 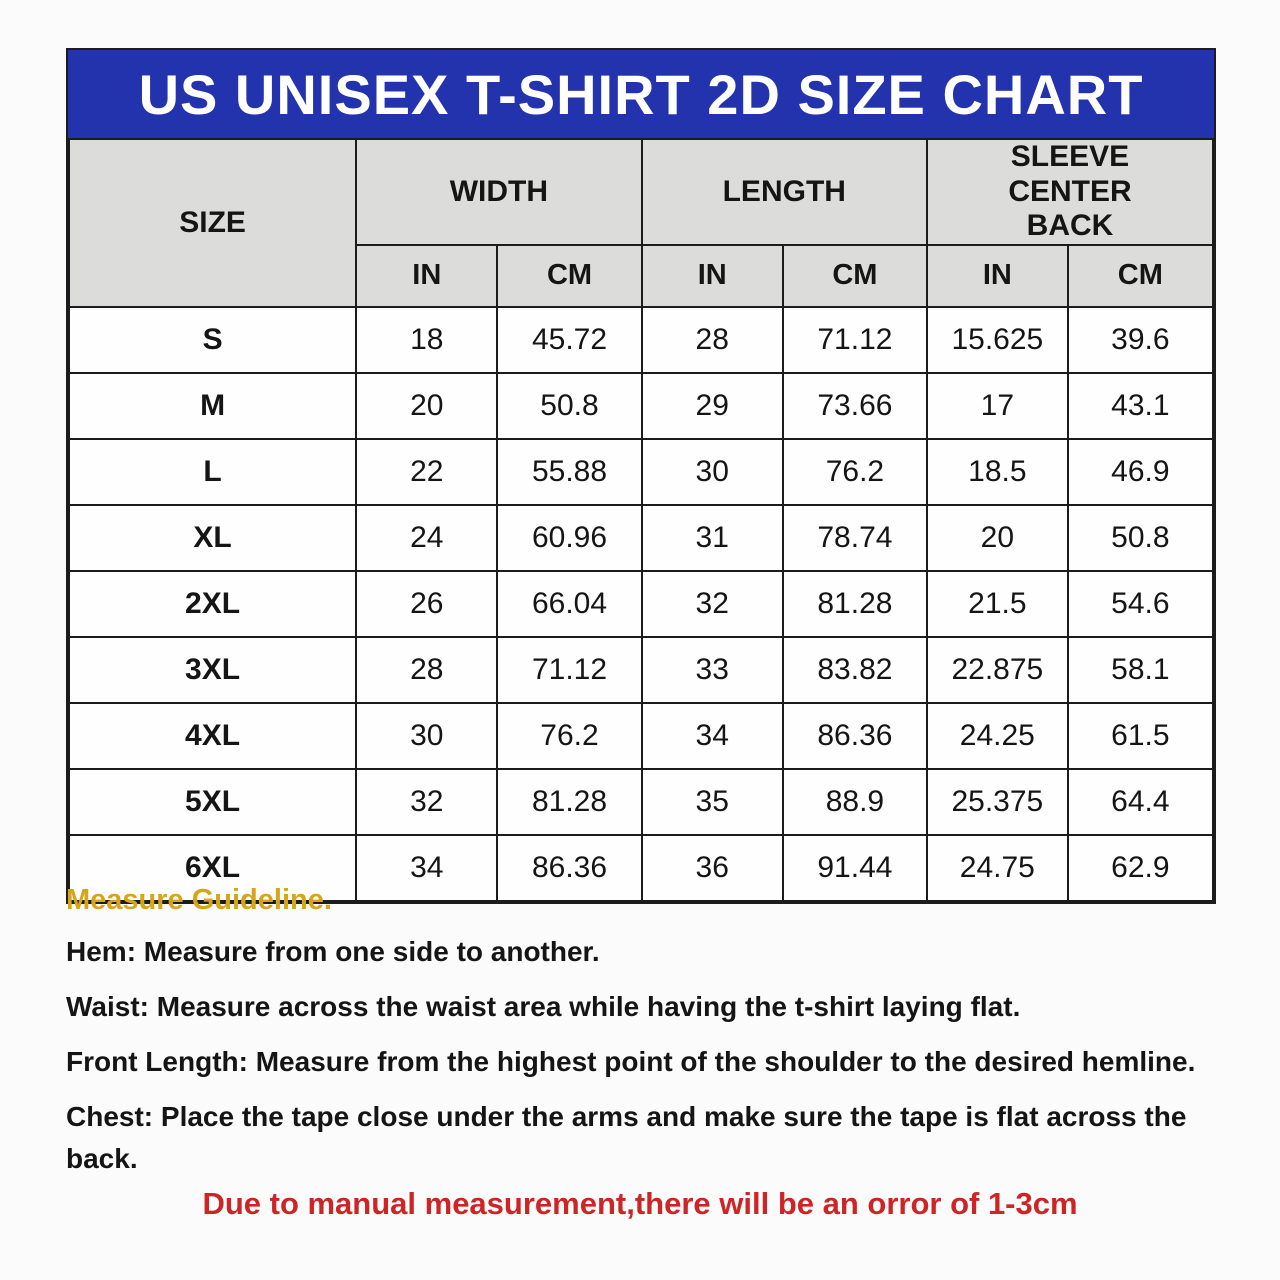 What do you see at coordinates (569, 339) in the screenshot?
I see `width-cm-value: 45.72` at bounding box center [569, 339].